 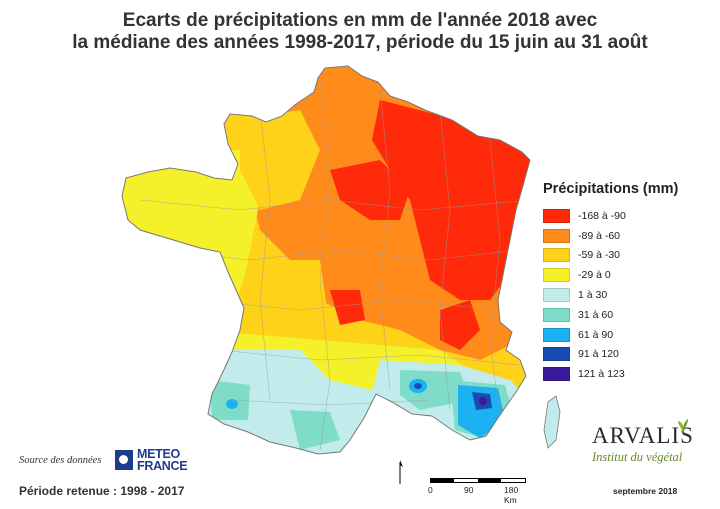 I want to click on legend-label: -168 à -90, so click(x=602, y=215).